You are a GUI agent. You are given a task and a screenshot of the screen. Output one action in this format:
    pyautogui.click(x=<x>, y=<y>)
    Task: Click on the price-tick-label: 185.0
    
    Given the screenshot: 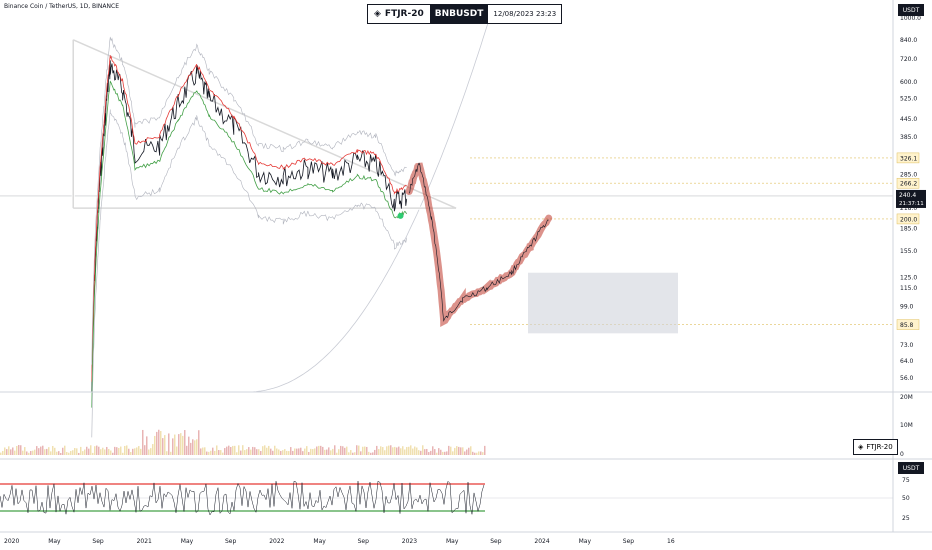 What is the action you would take?
    pyautogui.click(x=908, y=229)
    